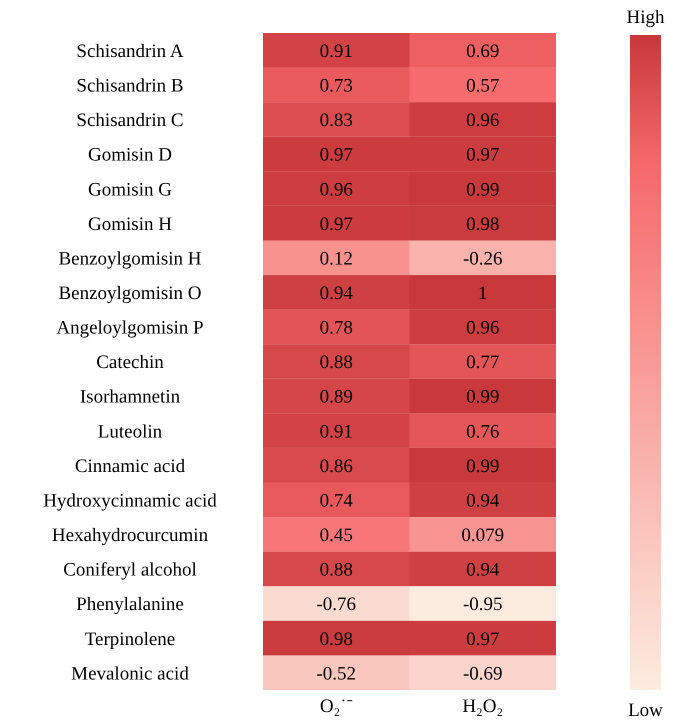  Describe the element at coordinates (130, 189) in the screenshot. I see `y-tick-label: Gomisin G` at that location.